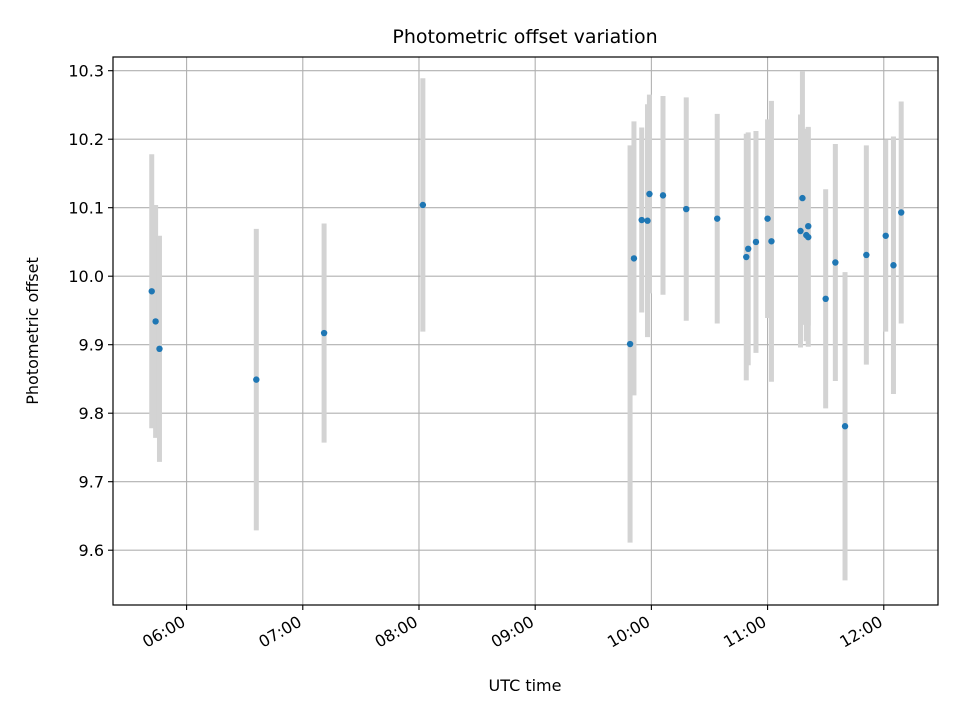 The image size is (960, 720). Describe the element at coordinates (525, 685) in the screenshot. I see `x-axis-title: UTC time` at that location.